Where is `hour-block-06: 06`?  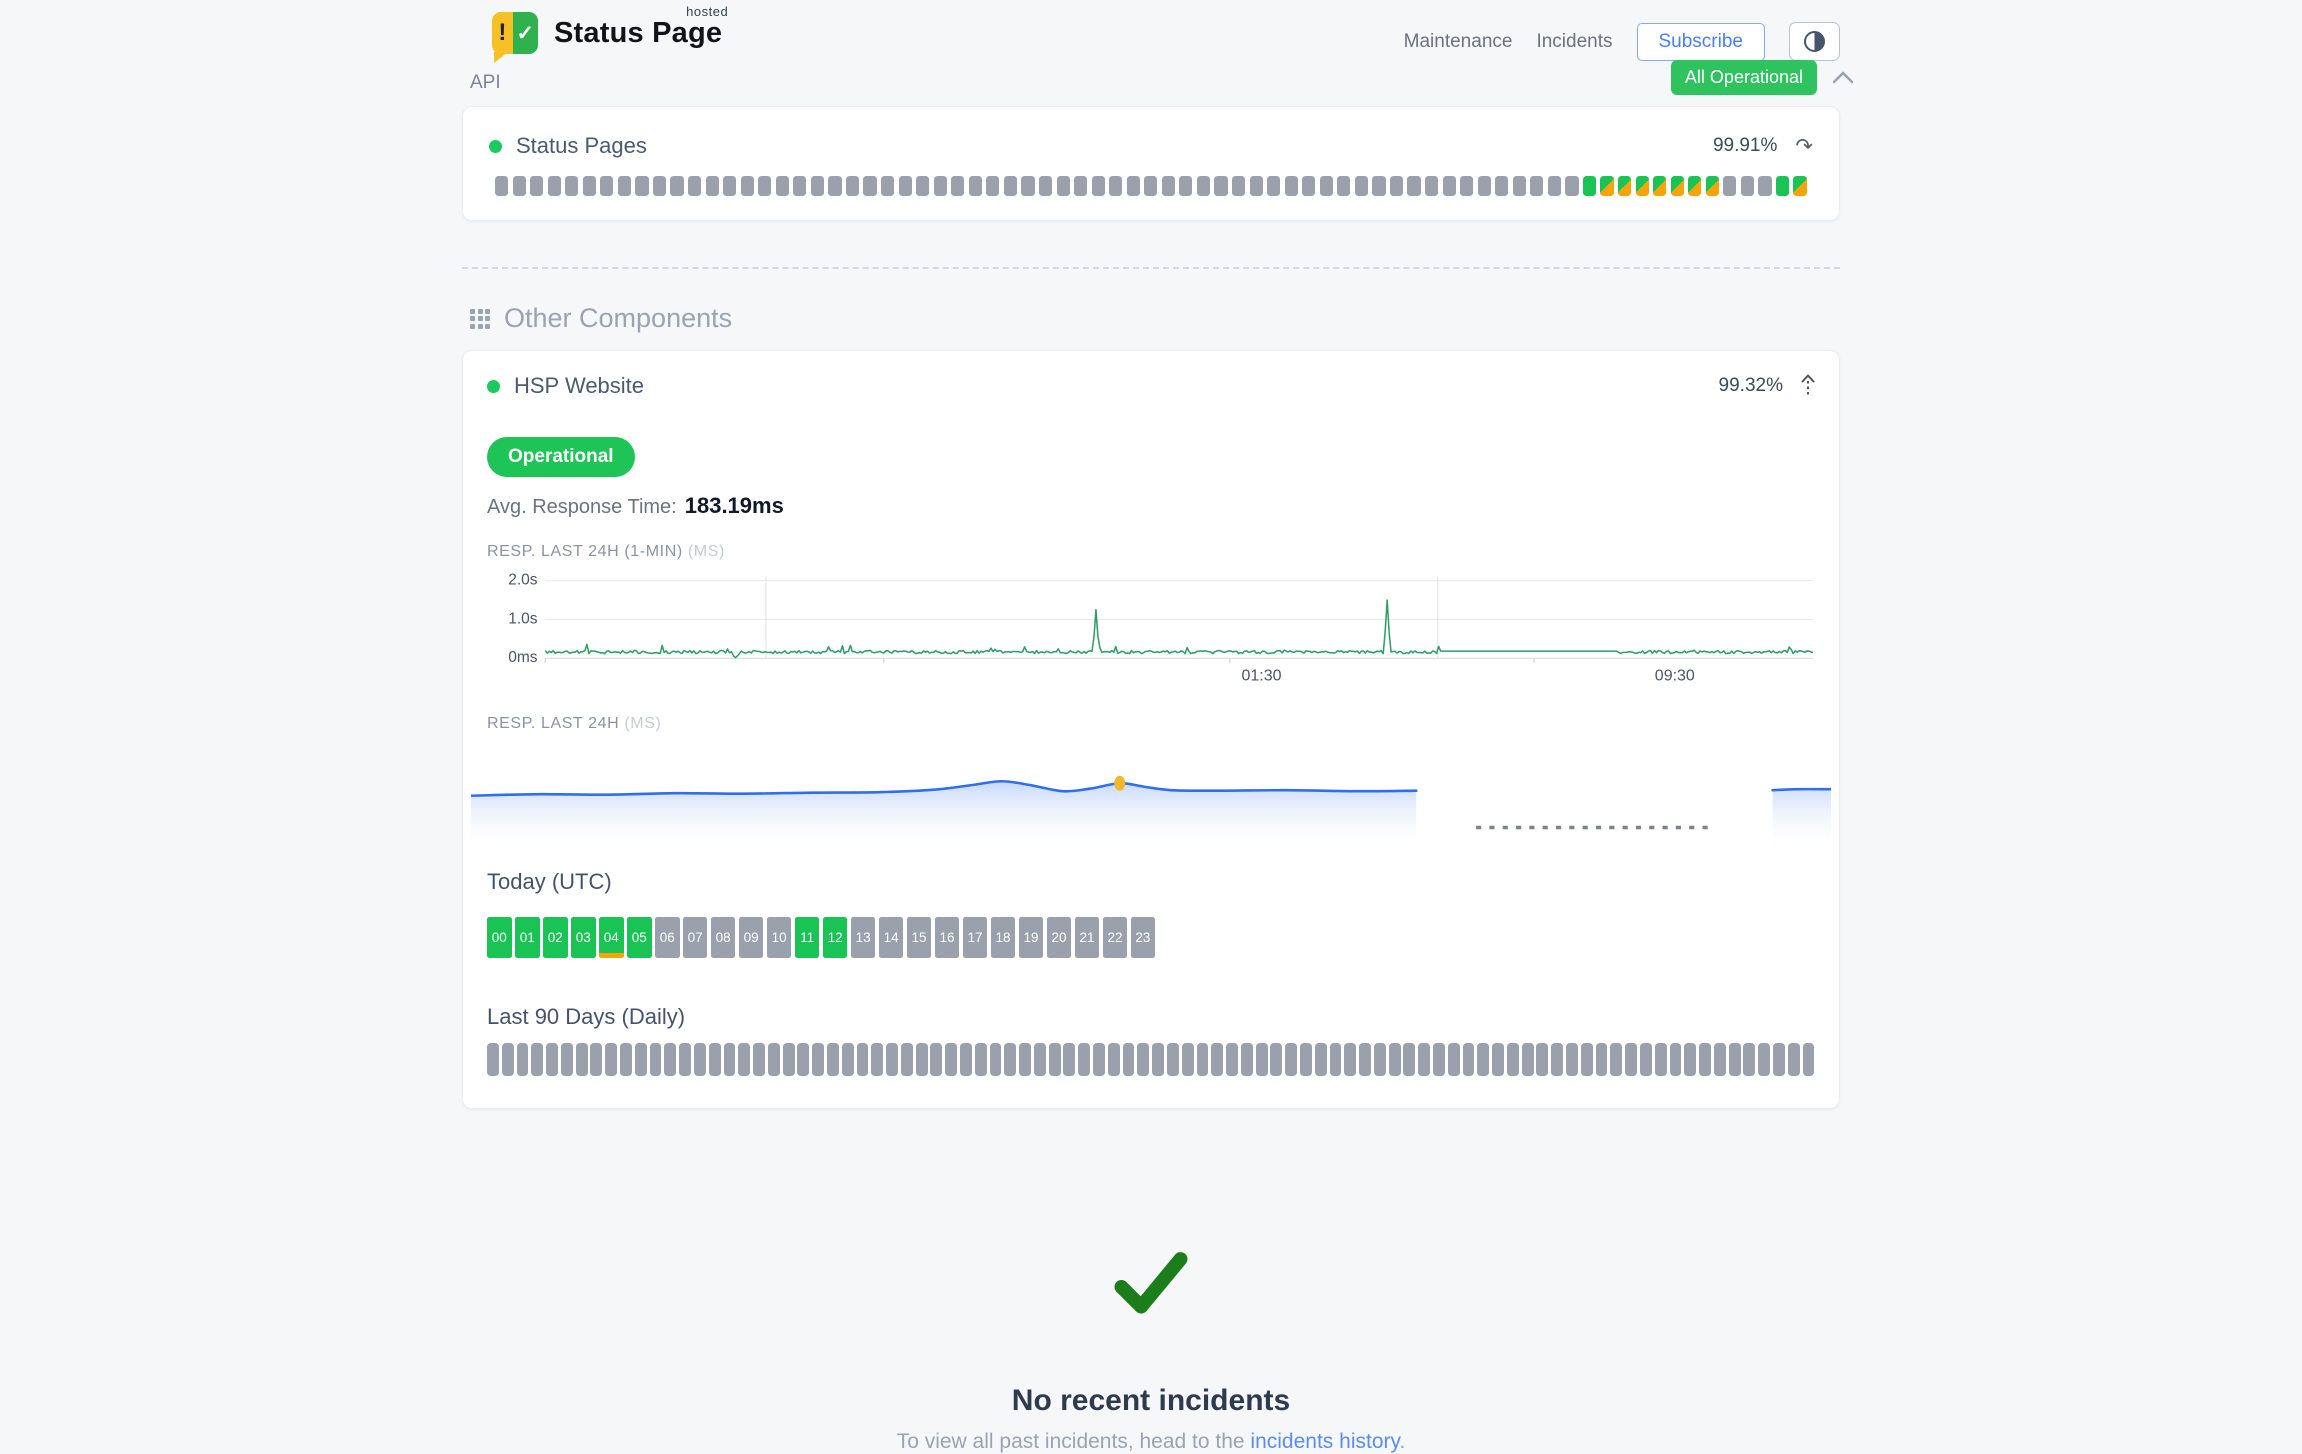
hour-block-06: 06 is located at coordinates (667, 937).